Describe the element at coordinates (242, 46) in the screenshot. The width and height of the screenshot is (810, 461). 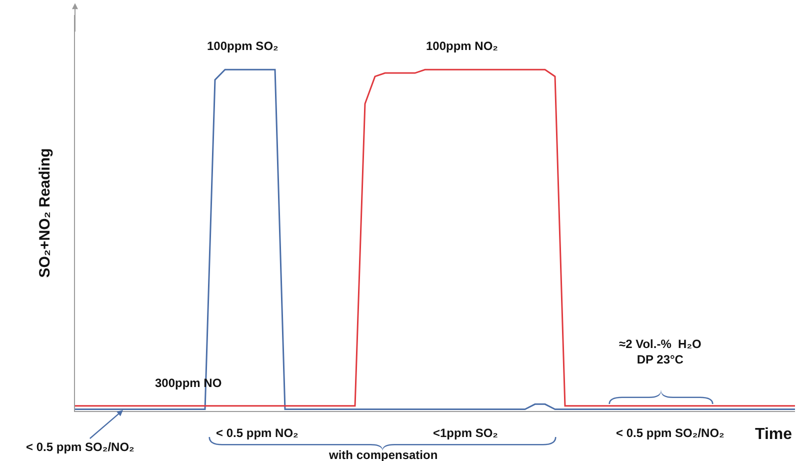
I see `text: 100ppm SO₂` at that location.